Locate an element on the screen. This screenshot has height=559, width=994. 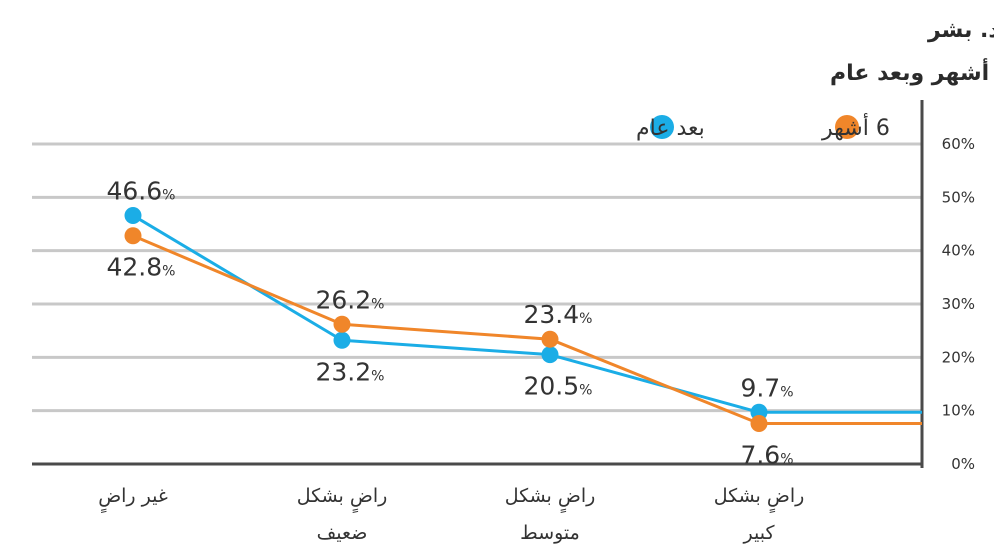
data-label: 7.6% is located at coordinates (766, 454).